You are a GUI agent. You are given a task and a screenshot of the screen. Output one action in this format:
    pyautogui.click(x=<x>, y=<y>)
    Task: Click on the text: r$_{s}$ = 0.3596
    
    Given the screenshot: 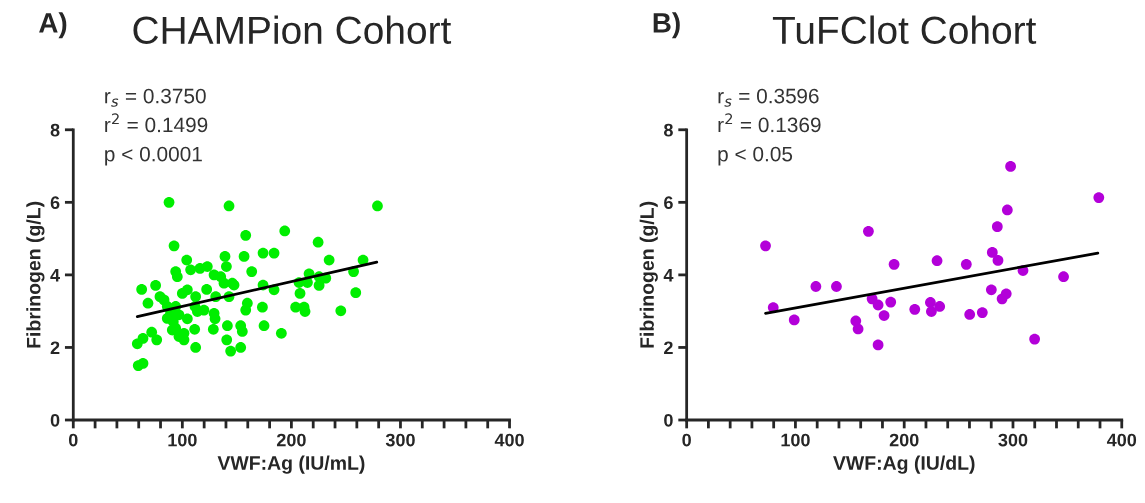 What is the action you would take?
    pyautogui.click(x=768, y=97)
    